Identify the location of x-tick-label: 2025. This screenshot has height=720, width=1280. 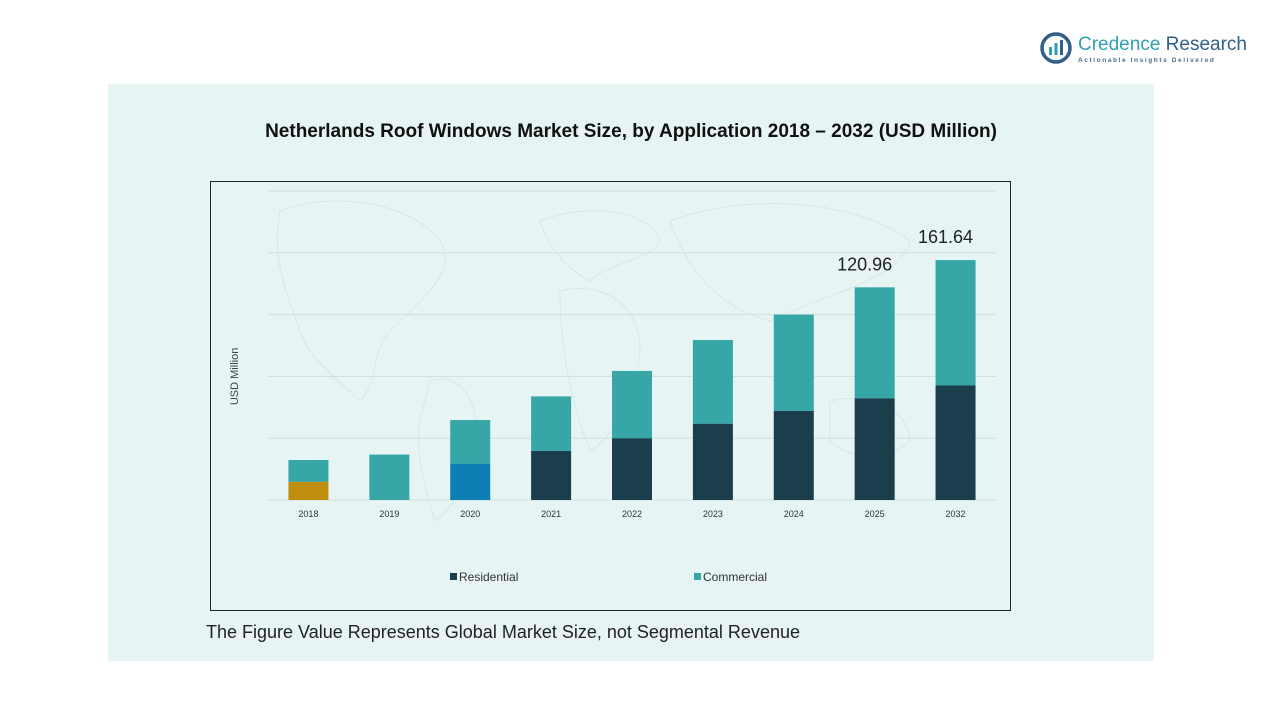
(875, 514).